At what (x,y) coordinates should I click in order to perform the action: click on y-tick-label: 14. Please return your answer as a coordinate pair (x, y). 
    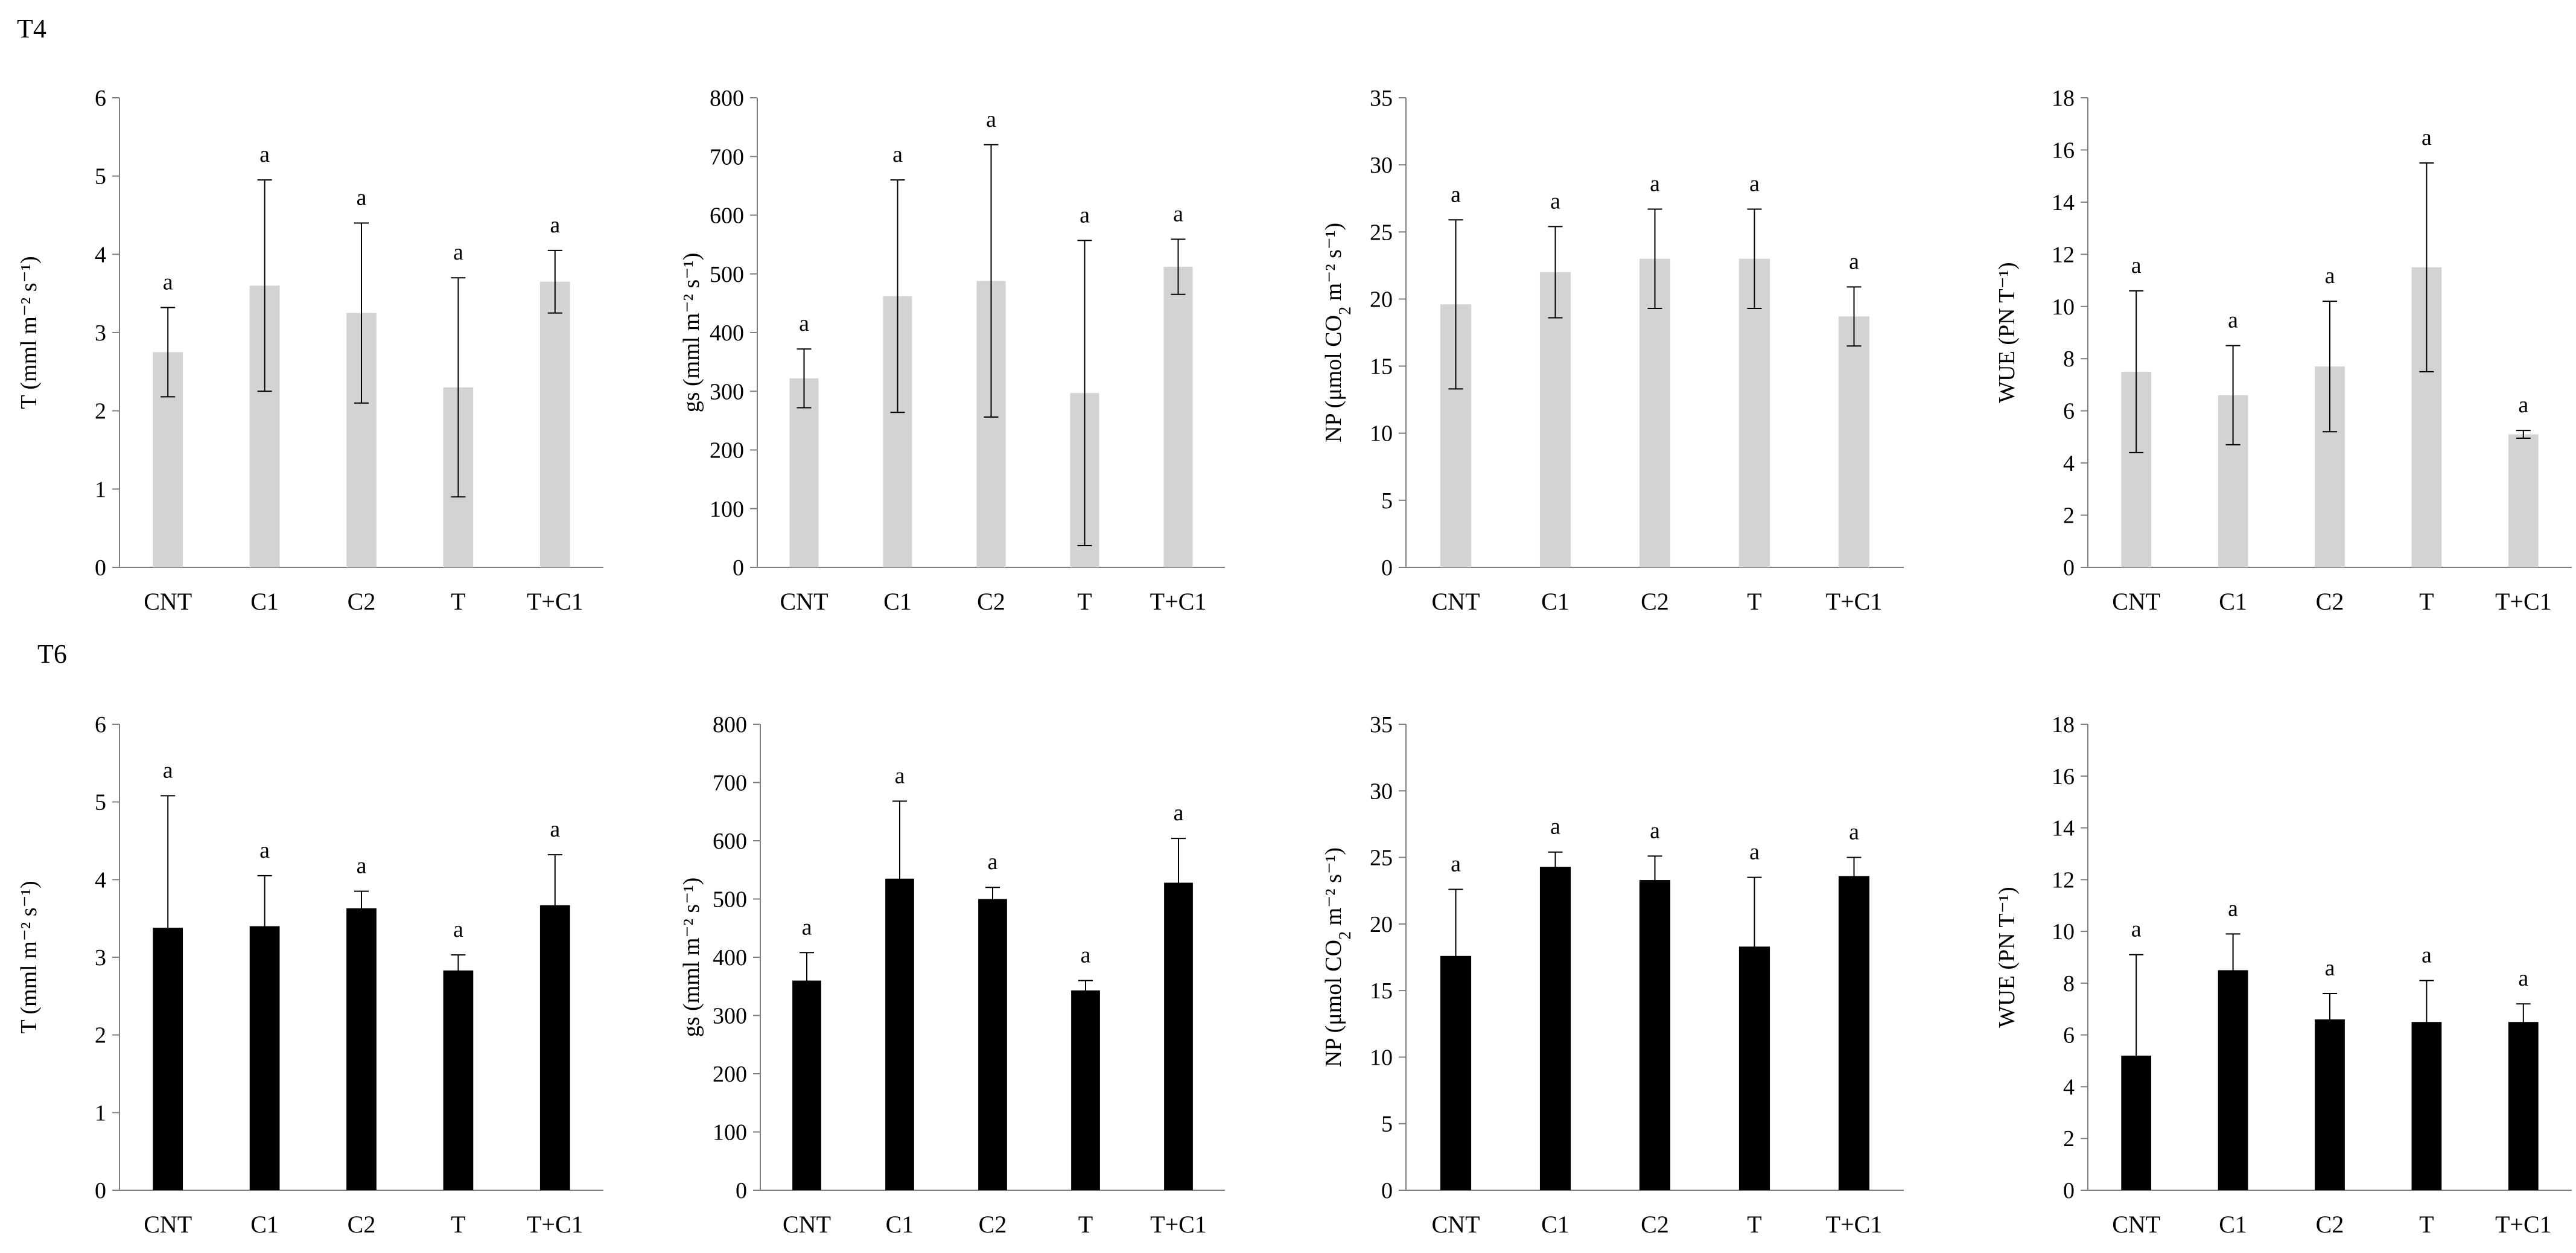
    Looking at the image, I should click on (2063, 828).